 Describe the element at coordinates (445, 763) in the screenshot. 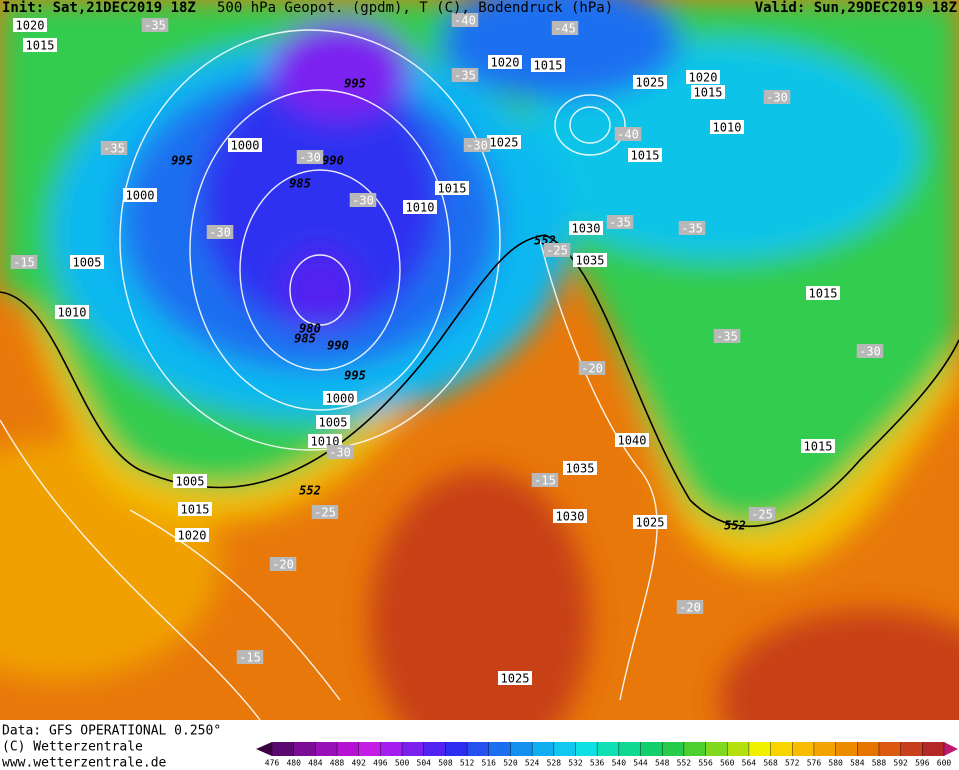

I see `colorbar-label: 508` at that location.